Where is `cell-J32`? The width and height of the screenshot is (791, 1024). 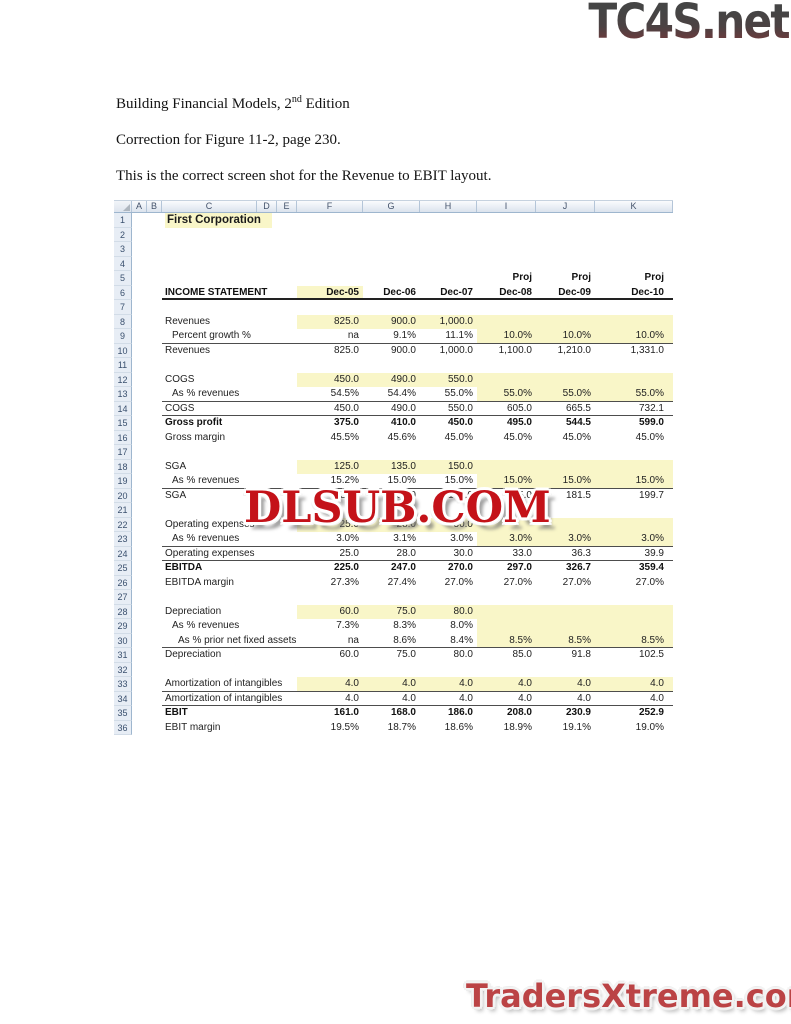
cell-J32 is located at coordinates (565, 670).